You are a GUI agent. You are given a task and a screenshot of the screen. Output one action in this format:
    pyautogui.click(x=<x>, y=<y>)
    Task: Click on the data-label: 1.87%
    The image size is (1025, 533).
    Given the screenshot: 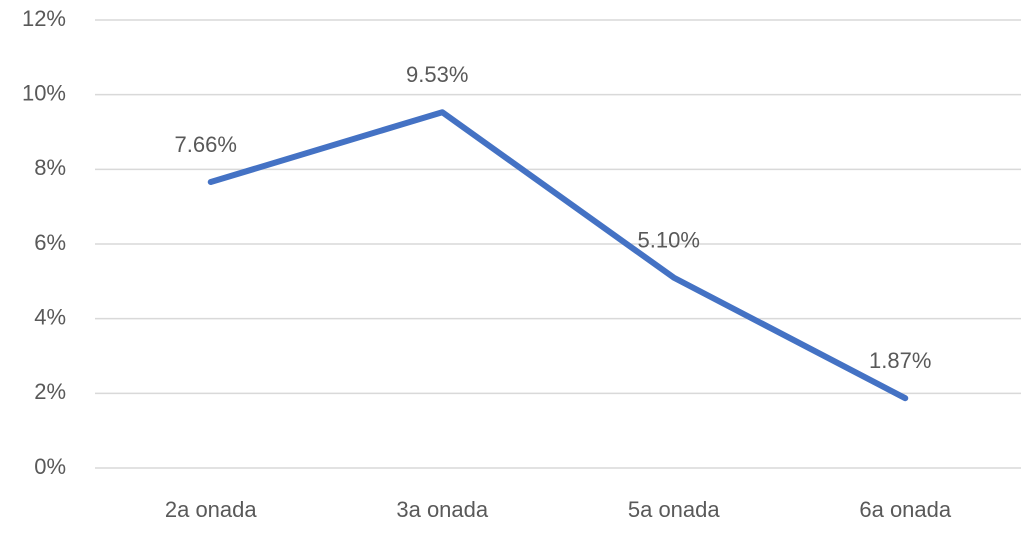 What is the action you would take?
    pyautogui.click(x=900, y=360)
    